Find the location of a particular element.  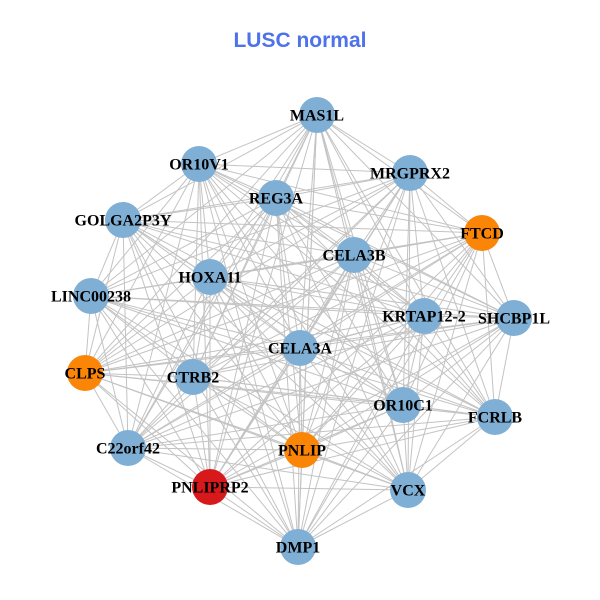

edge-CLPS-FCRLB is located at coordinates (290, 395).